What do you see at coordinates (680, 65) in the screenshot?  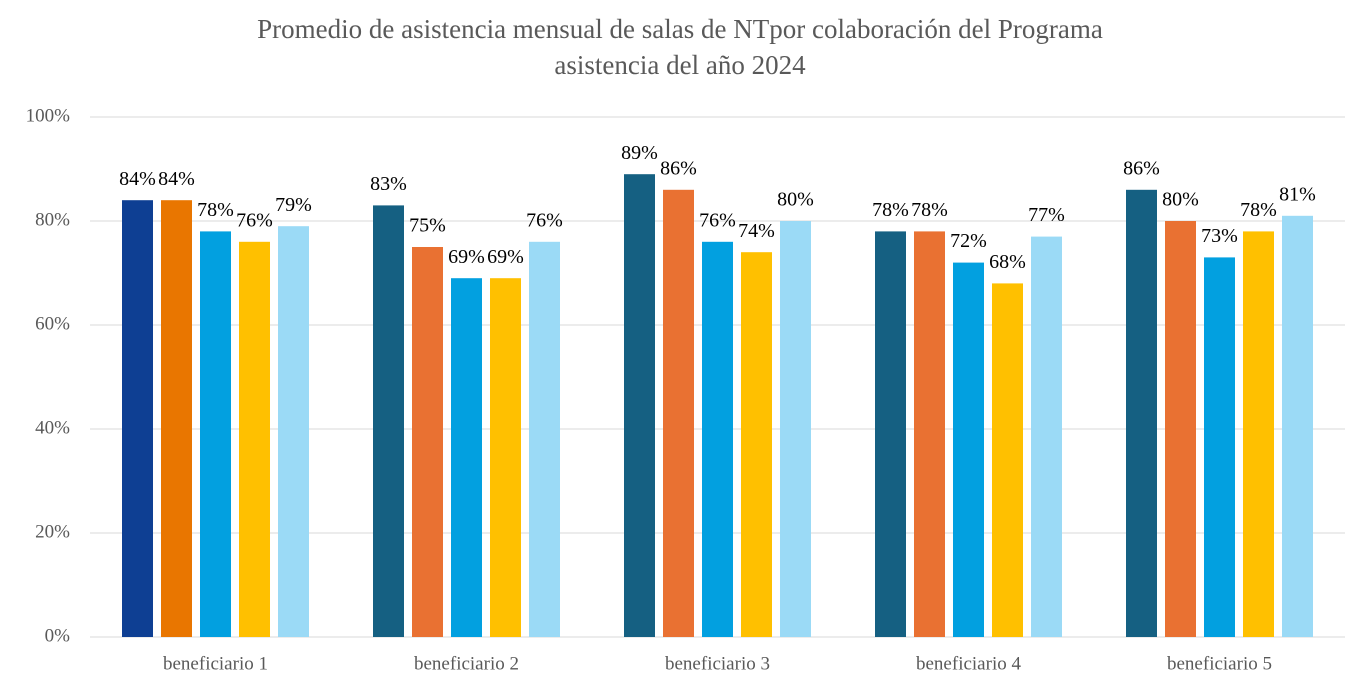 I see `chart-title: asistencia del año 2024` at bounding box center [680, 65].